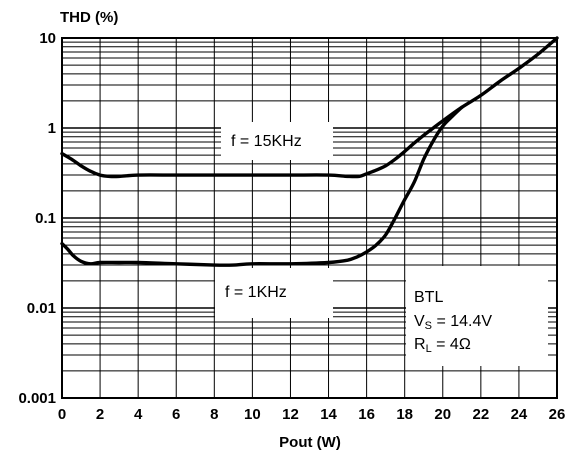 This screenshot has width=577, height=462. I want to click on x-tick-label: 26, so click(557, 414).